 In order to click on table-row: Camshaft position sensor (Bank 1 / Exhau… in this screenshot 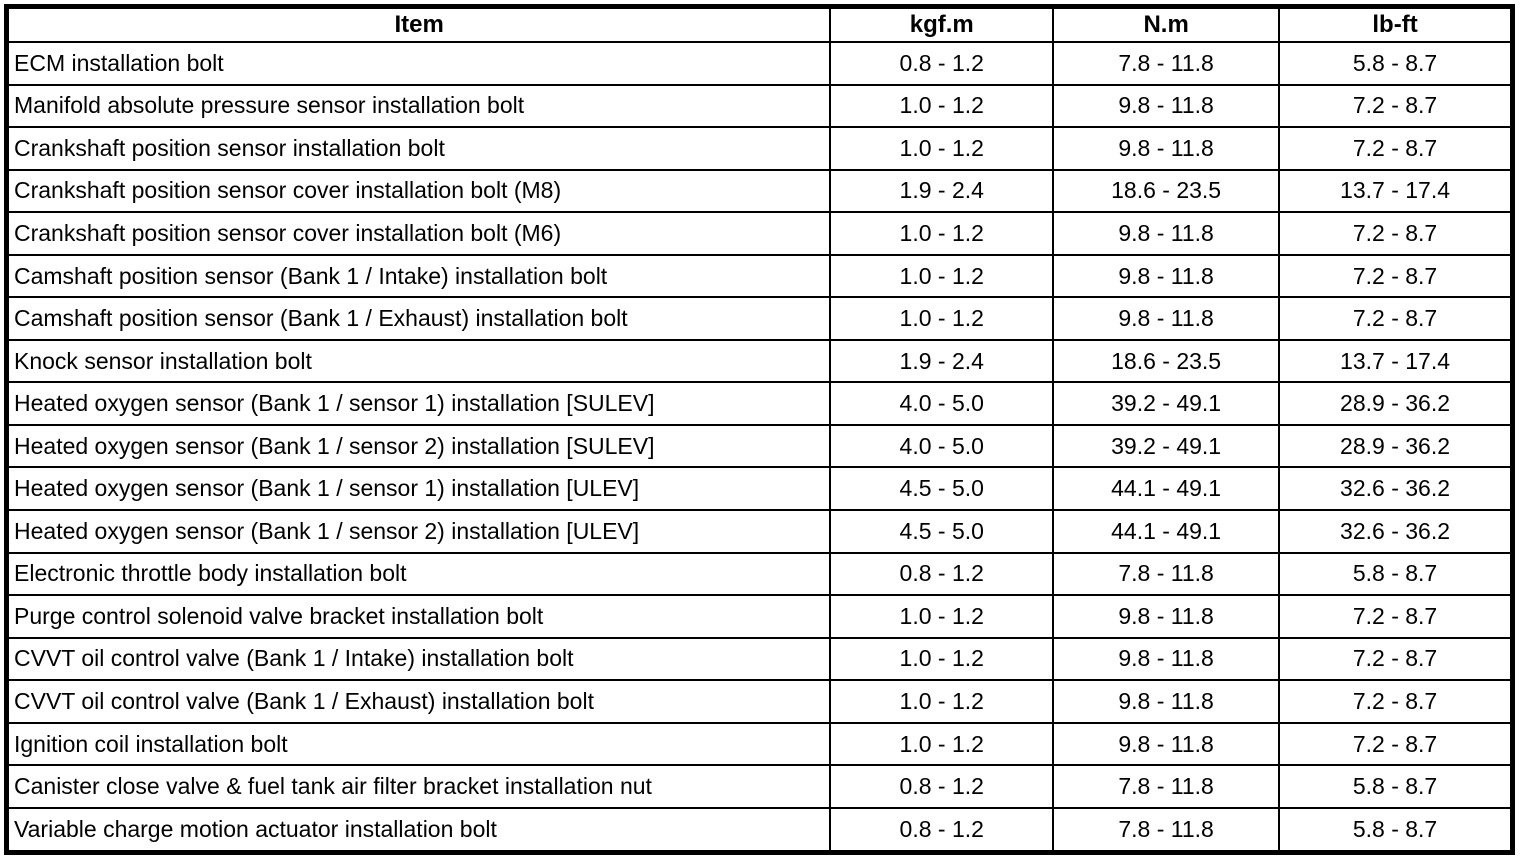, I will do `click(759, 318)`.